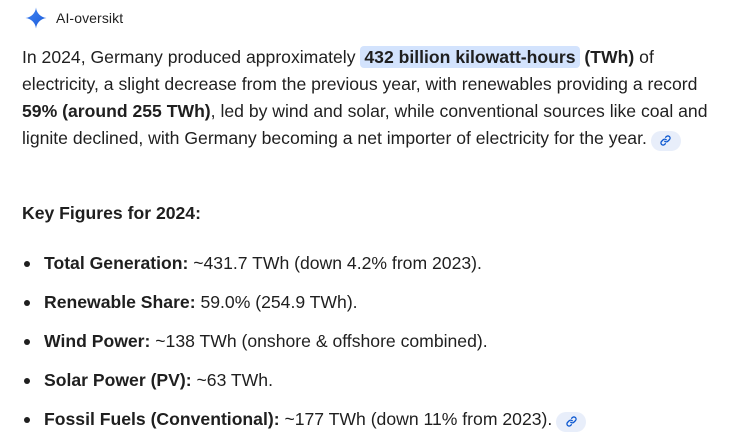 The height and width of the screenshot is (440, 734). Describe the element at coordinates (116, 263) in the screenshot. I see `item-label: Total Generation:` at that location.